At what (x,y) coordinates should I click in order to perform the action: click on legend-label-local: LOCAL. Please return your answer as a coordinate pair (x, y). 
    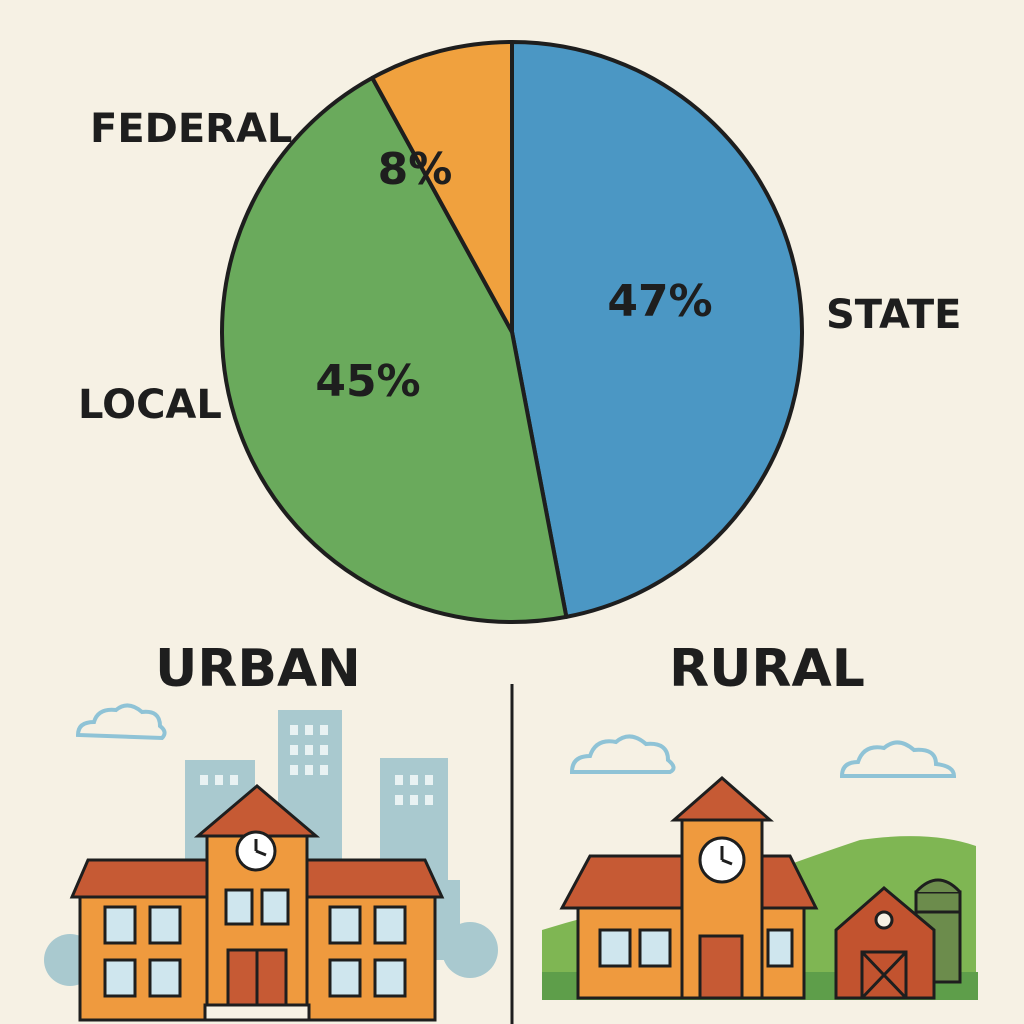
    Looking at the image, I should click on (150, 405).